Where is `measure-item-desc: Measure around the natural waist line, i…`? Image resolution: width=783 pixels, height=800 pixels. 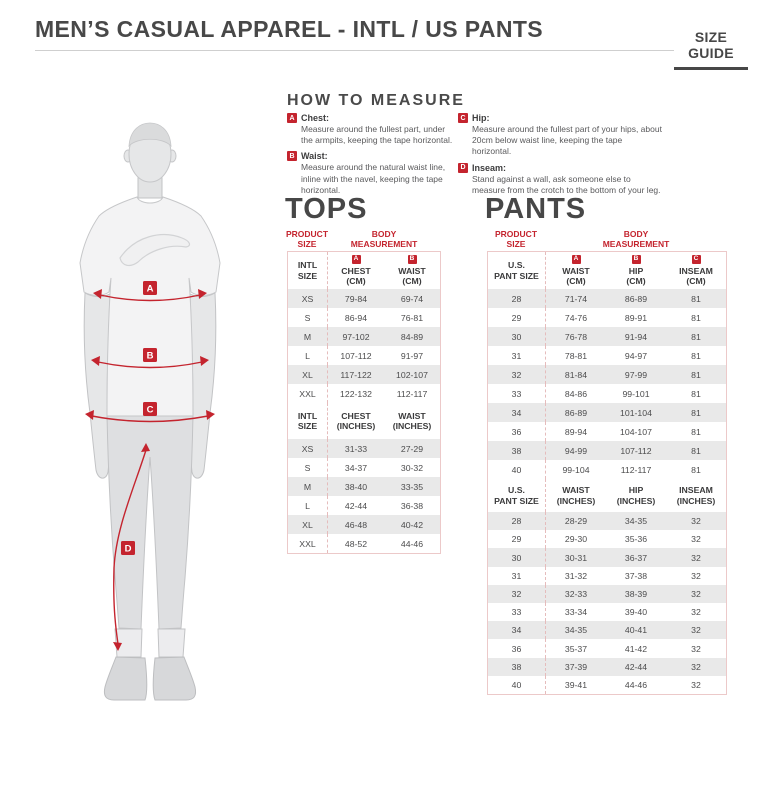
measure-item-desc: Measure around the natural waist line, i… is located at coordinates (373, 178).